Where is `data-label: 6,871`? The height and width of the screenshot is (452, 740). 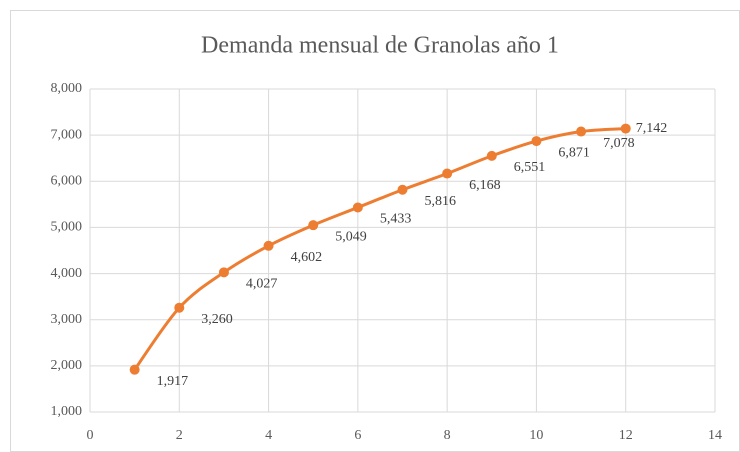
data-label: 6,871 is located at coordinates (574, 152).